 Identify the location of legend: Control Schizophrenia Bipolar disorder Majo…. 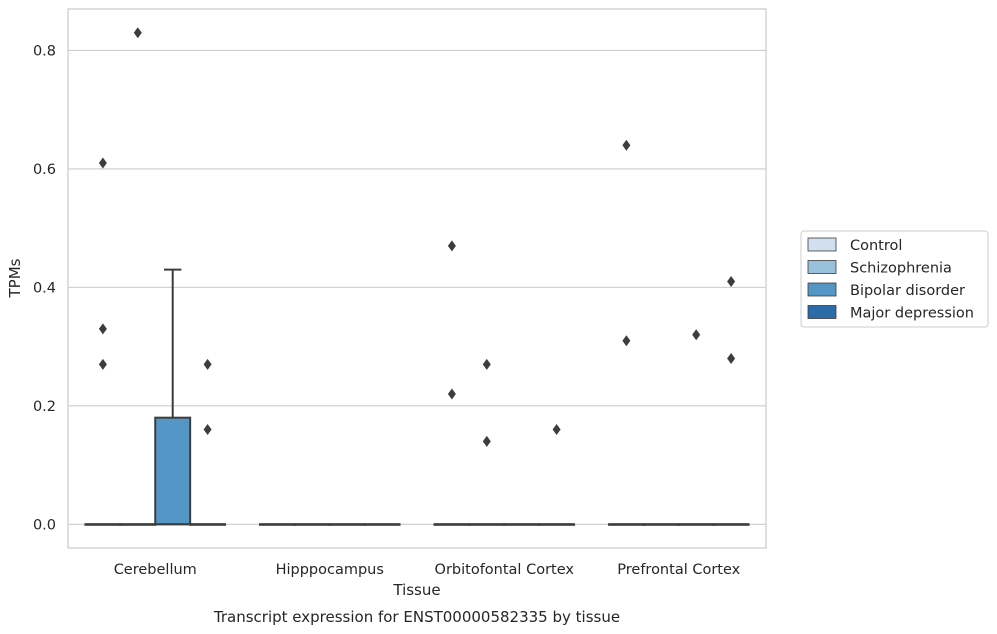
(894, 279).